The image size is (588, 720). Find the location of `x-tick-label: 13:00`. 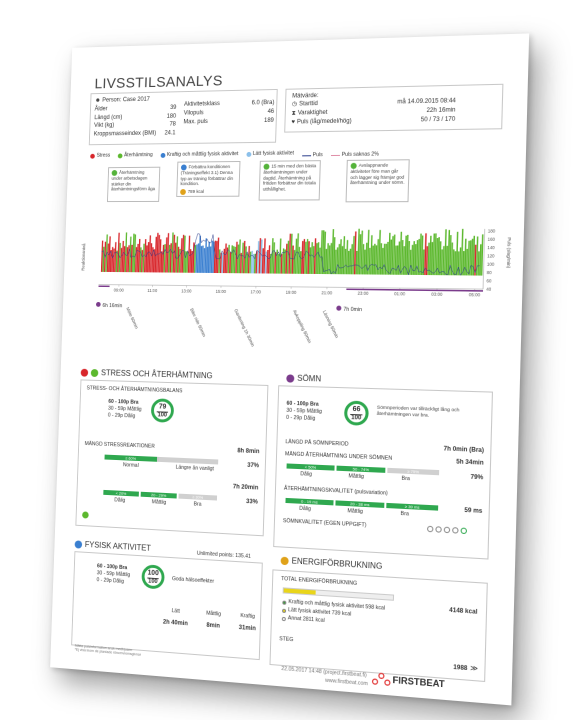

x-tick-label: 13:00 is located at coordinates (186, 290).